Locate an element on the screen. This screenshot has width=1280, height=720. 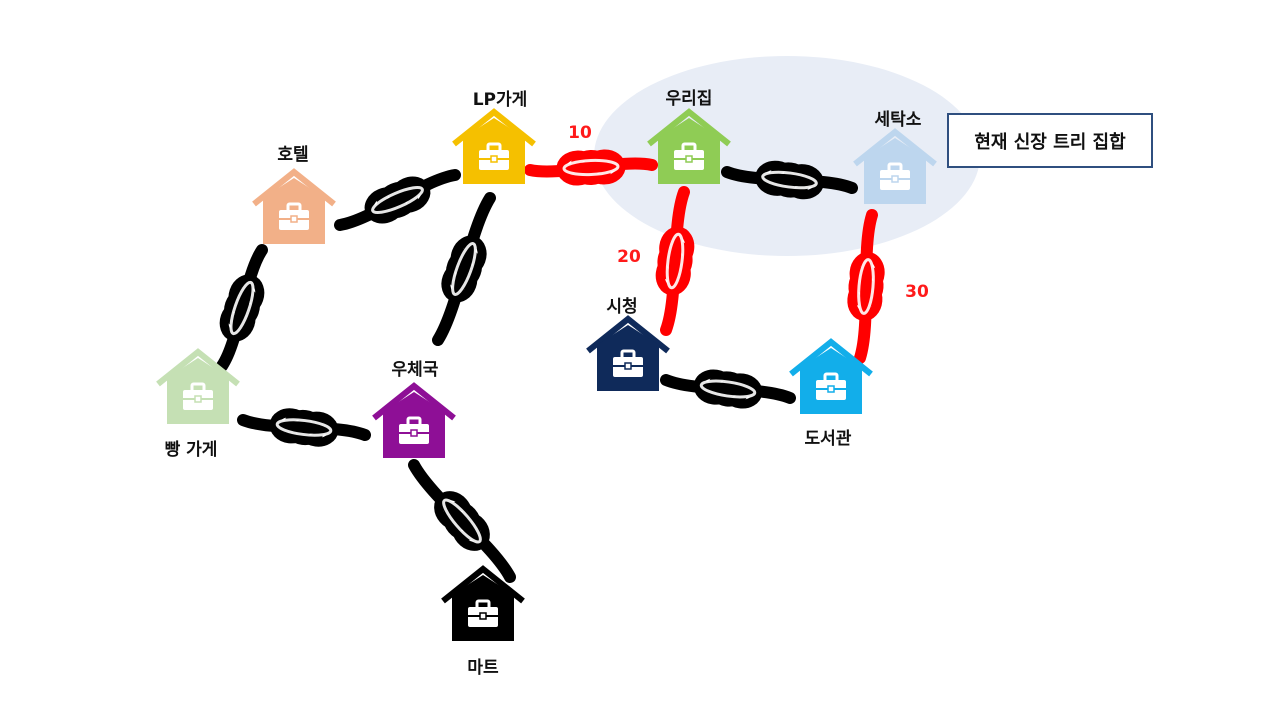
legend-label: 현재 신장 트리 집합 is located at coordinates (1050, 142).